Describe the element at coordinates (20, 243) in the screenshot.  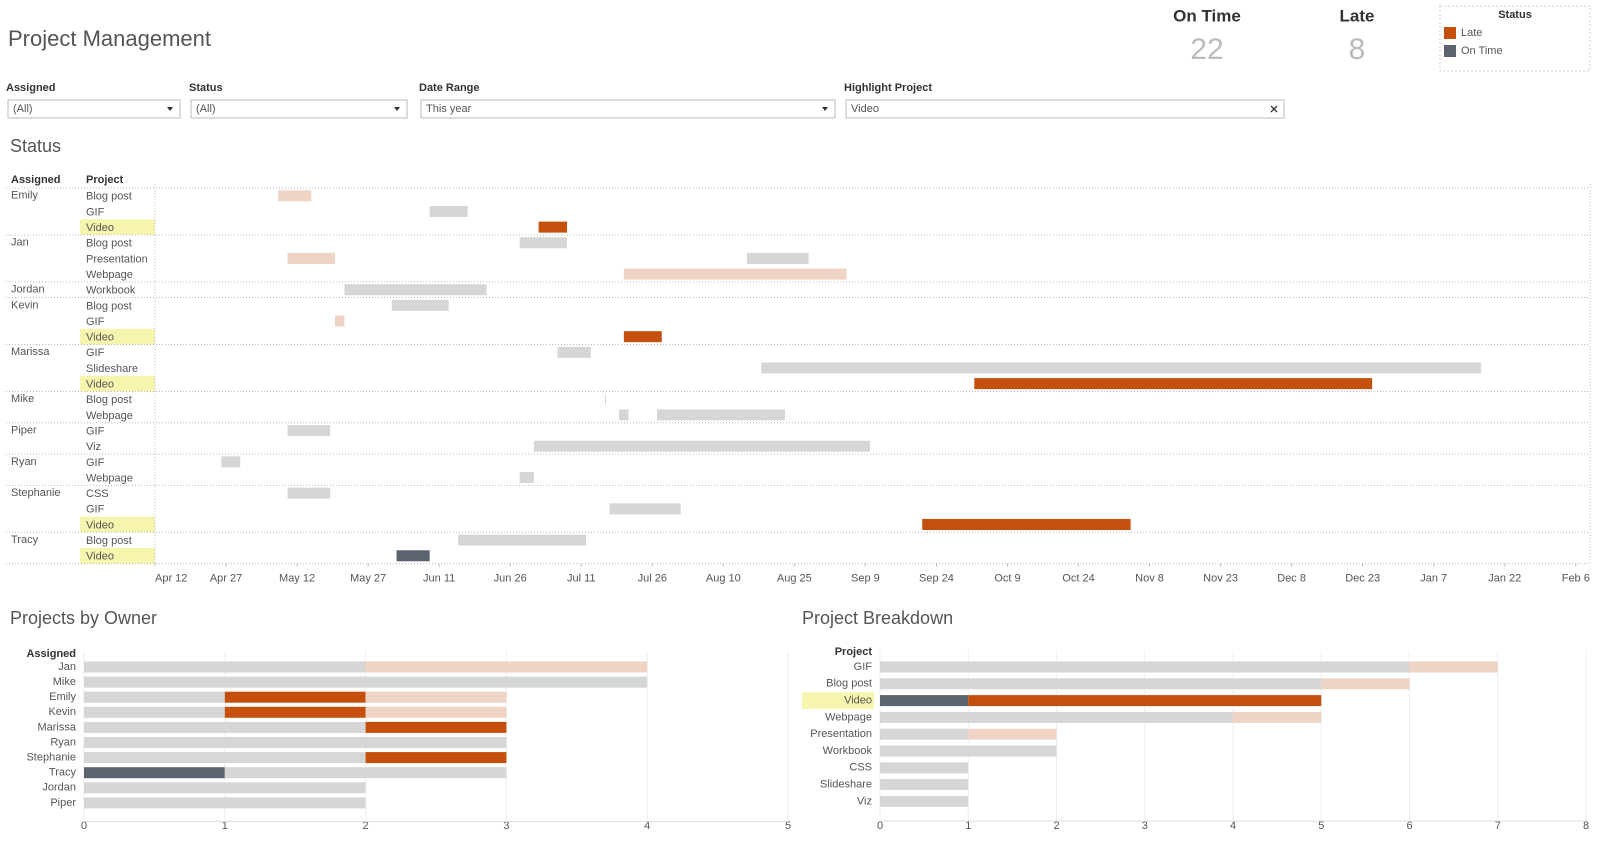
I see `assigned-label: Jan` at that location.